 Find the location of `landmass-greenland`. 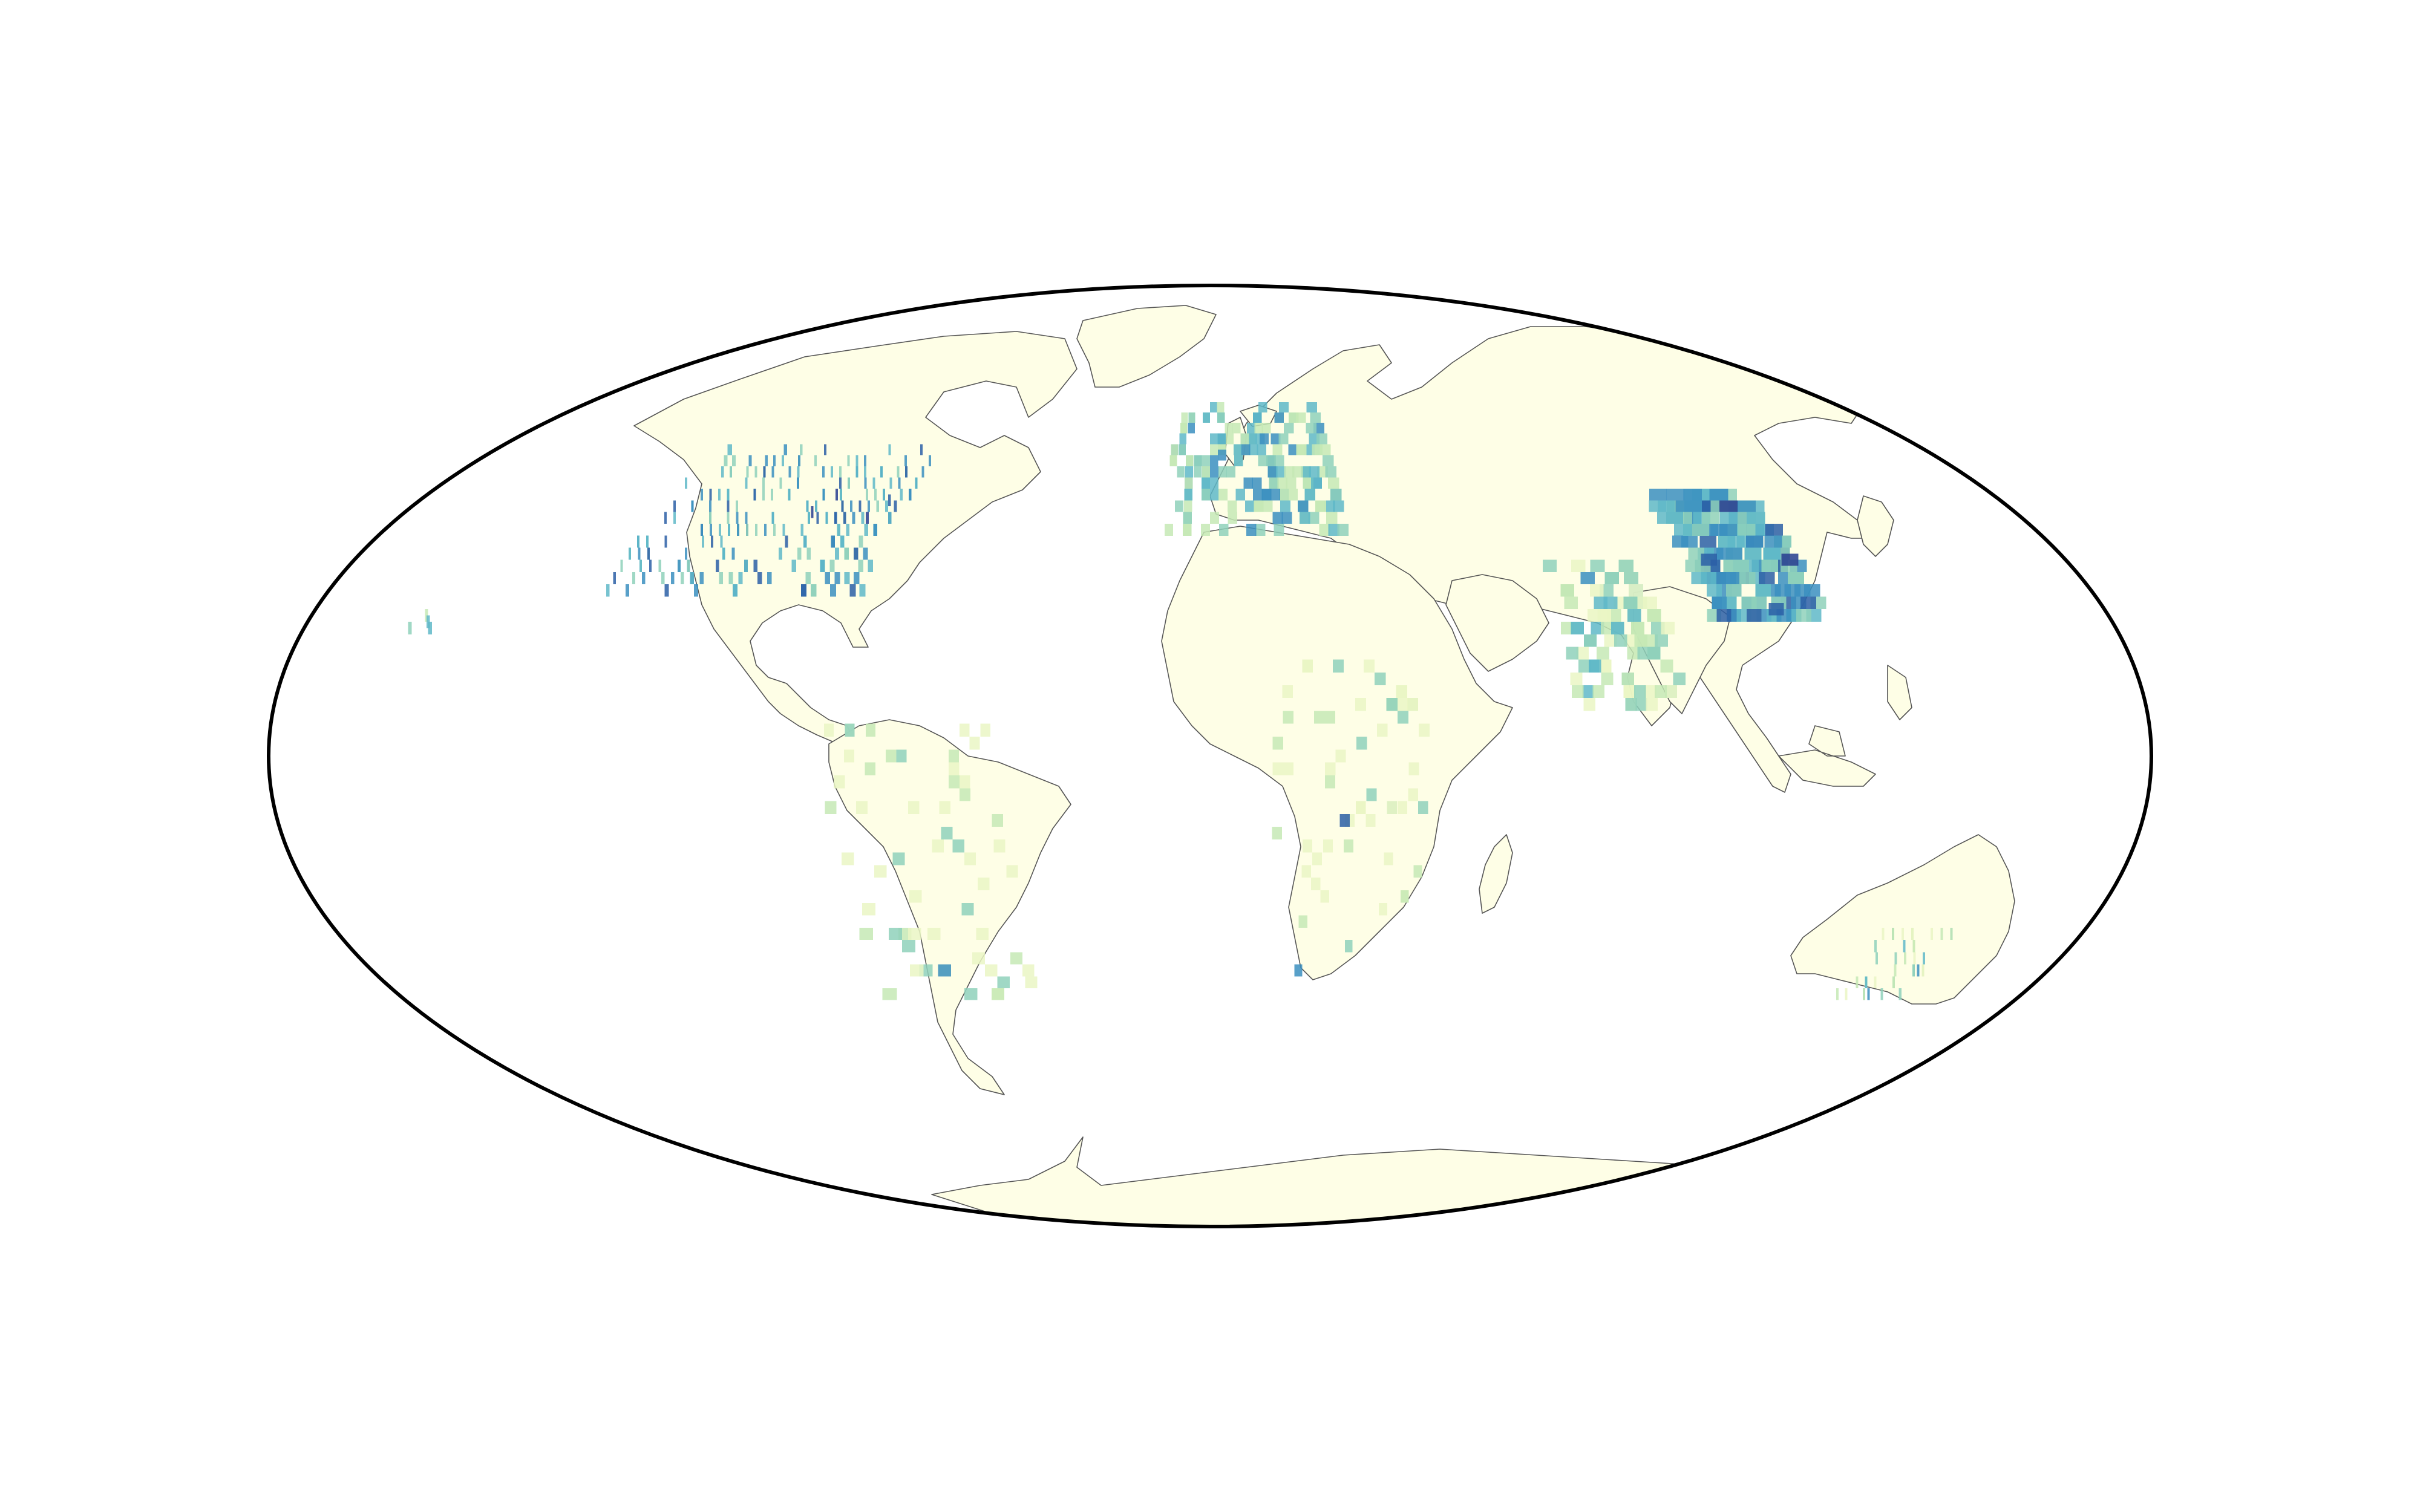

landmass-greenland is located at coordinates (1146, 346).